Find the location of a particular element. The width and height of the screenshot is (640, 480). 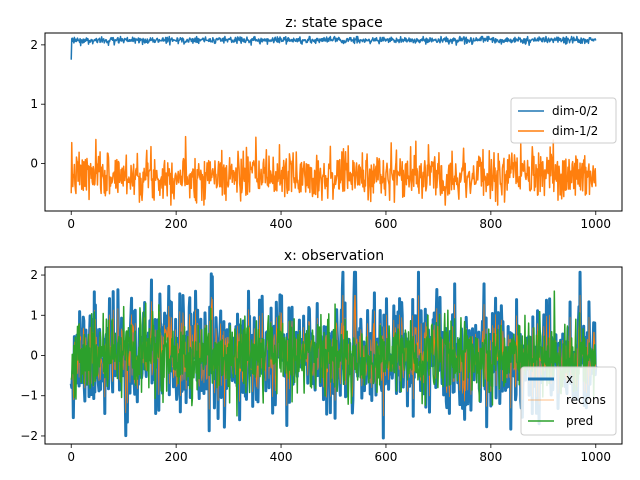

legend: x recons pred is located at coordinates (568, 401).